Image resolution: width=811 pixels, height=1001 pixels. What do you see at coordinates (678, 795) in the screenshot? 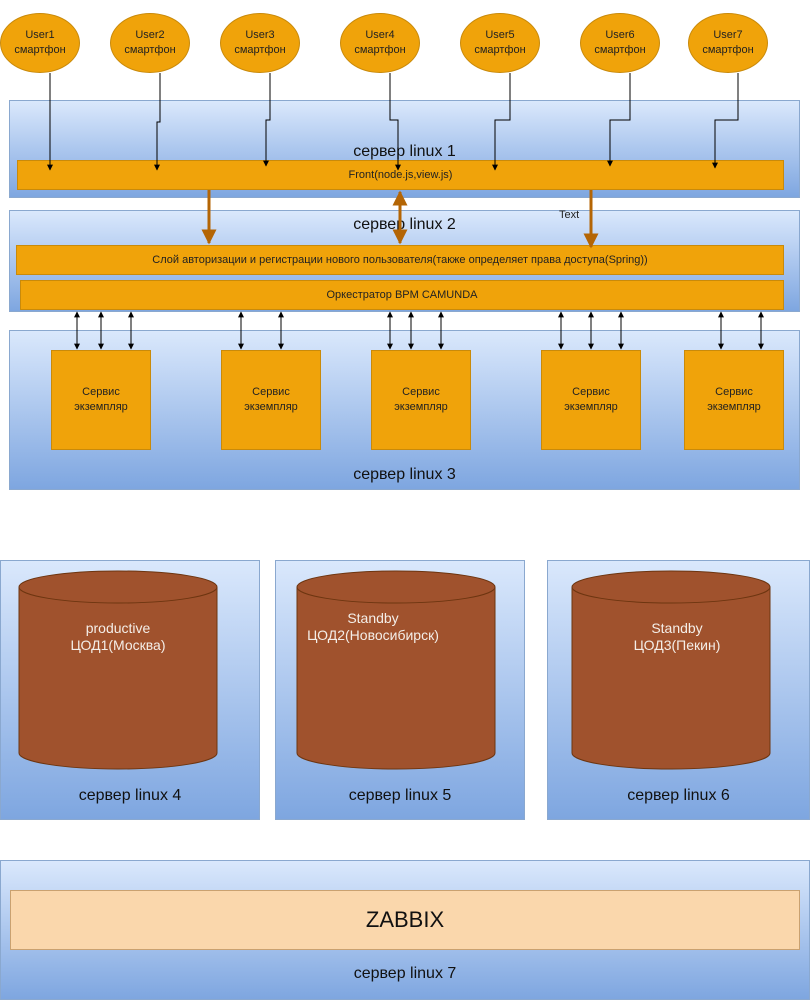
I see `server-linux-6-label: сервер linux 6` at bounding box center [678, 795].